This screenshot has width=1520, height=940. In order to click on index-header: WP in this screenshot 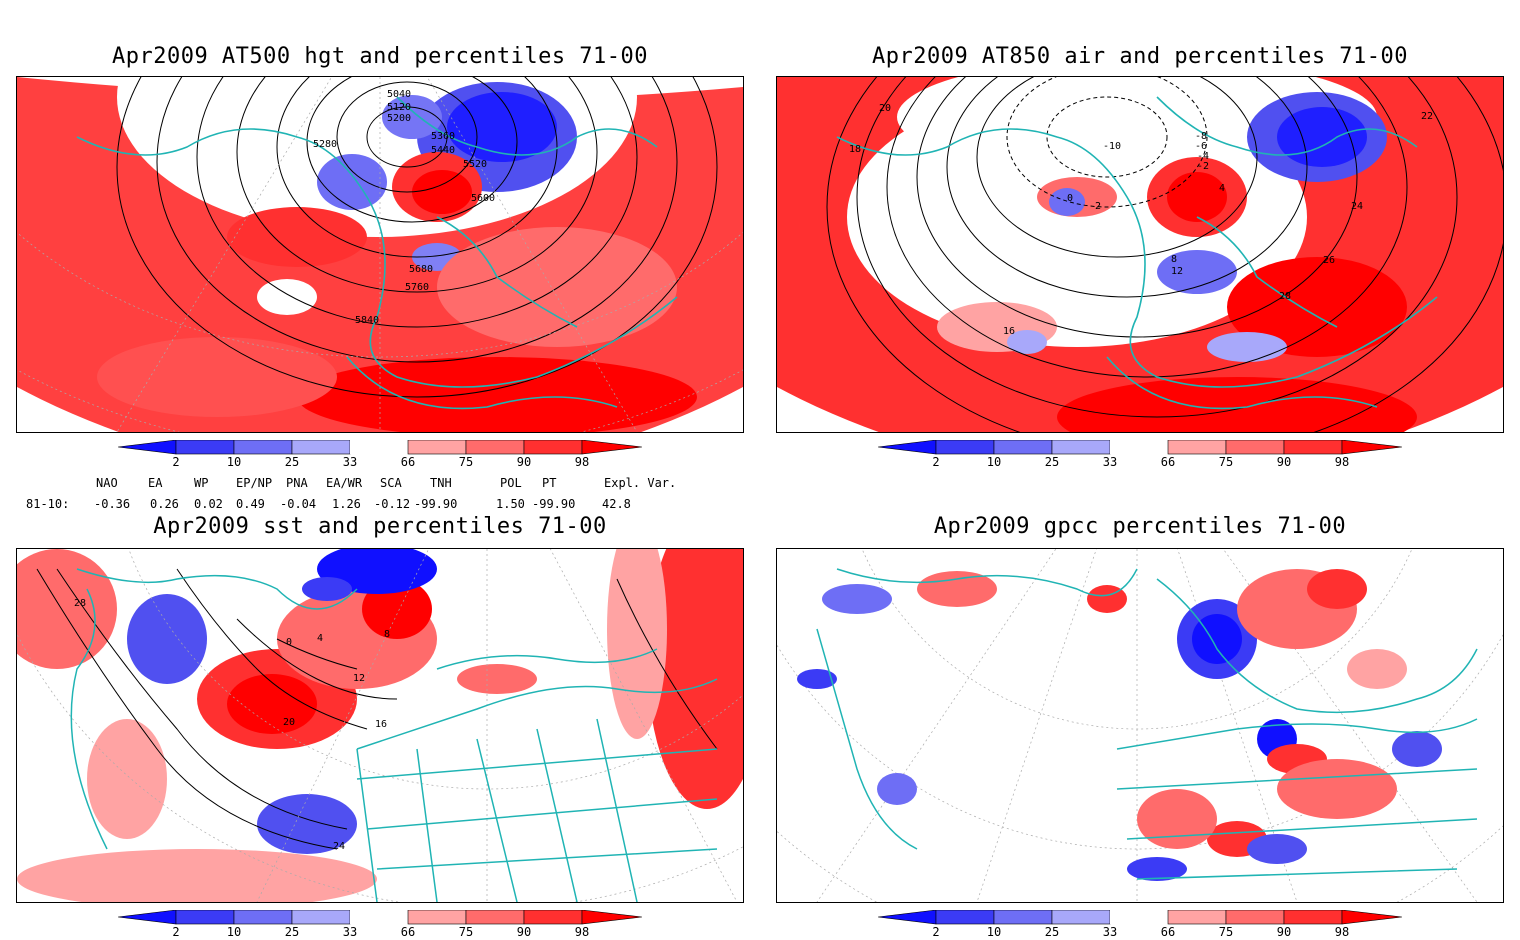, I will do `click(201, 483)`.